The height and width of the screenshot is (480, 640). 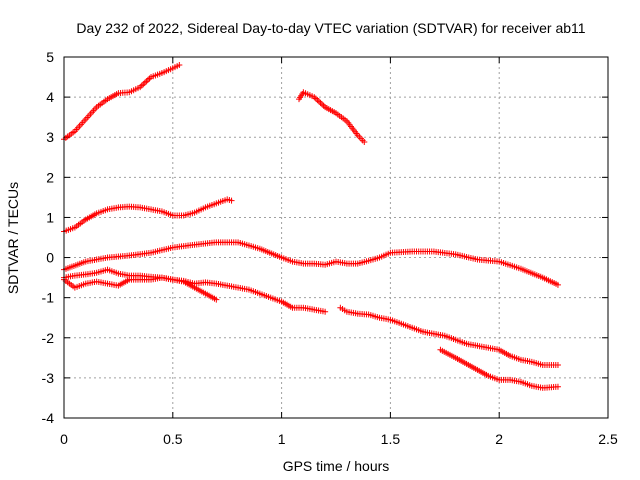 What do you see at coordinates (50, 217) in the screenshot?
I see `y-tick-label: 1` at bounding box center [50, 217].